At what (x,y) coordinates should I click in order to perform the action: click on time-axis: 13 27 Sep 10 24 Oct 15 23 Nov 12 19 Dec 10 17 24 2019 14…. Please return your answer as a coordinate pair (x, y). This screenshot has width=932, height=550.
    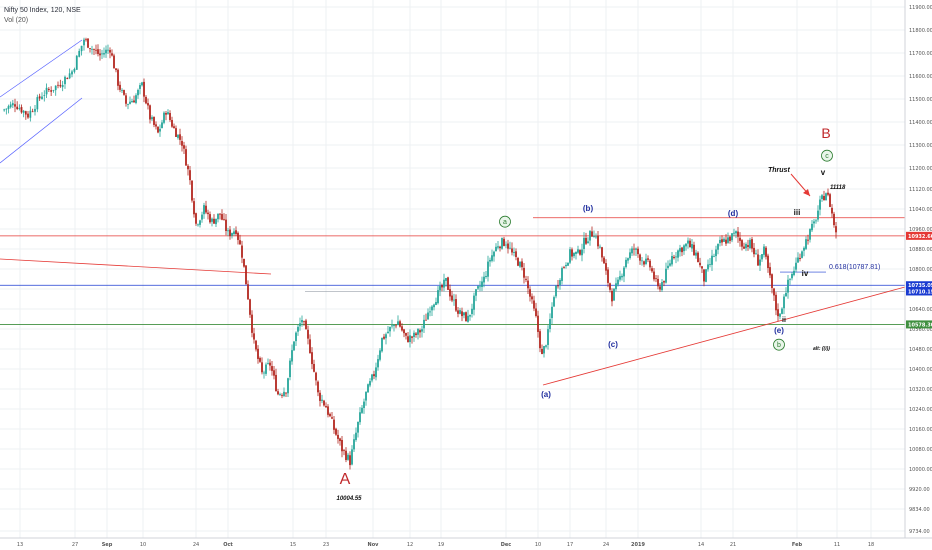
    Looking at the image, I should click on (445, 545).